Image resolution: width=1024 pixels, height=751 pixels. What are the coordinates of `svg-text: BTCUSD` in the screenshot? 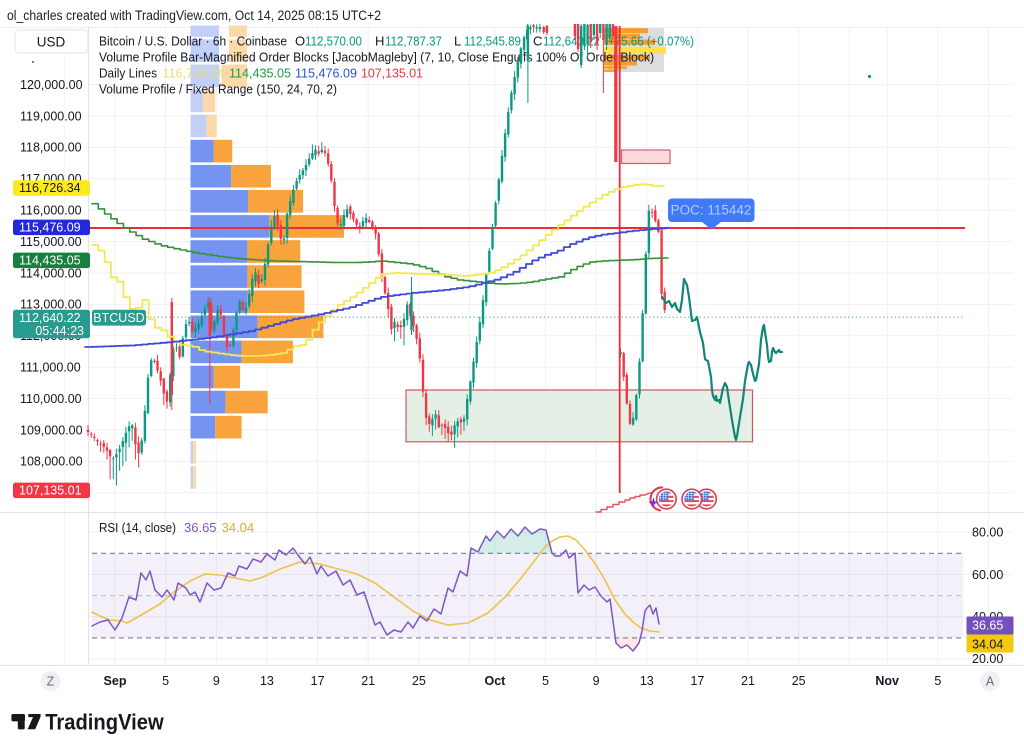 It's located at (118, 318).